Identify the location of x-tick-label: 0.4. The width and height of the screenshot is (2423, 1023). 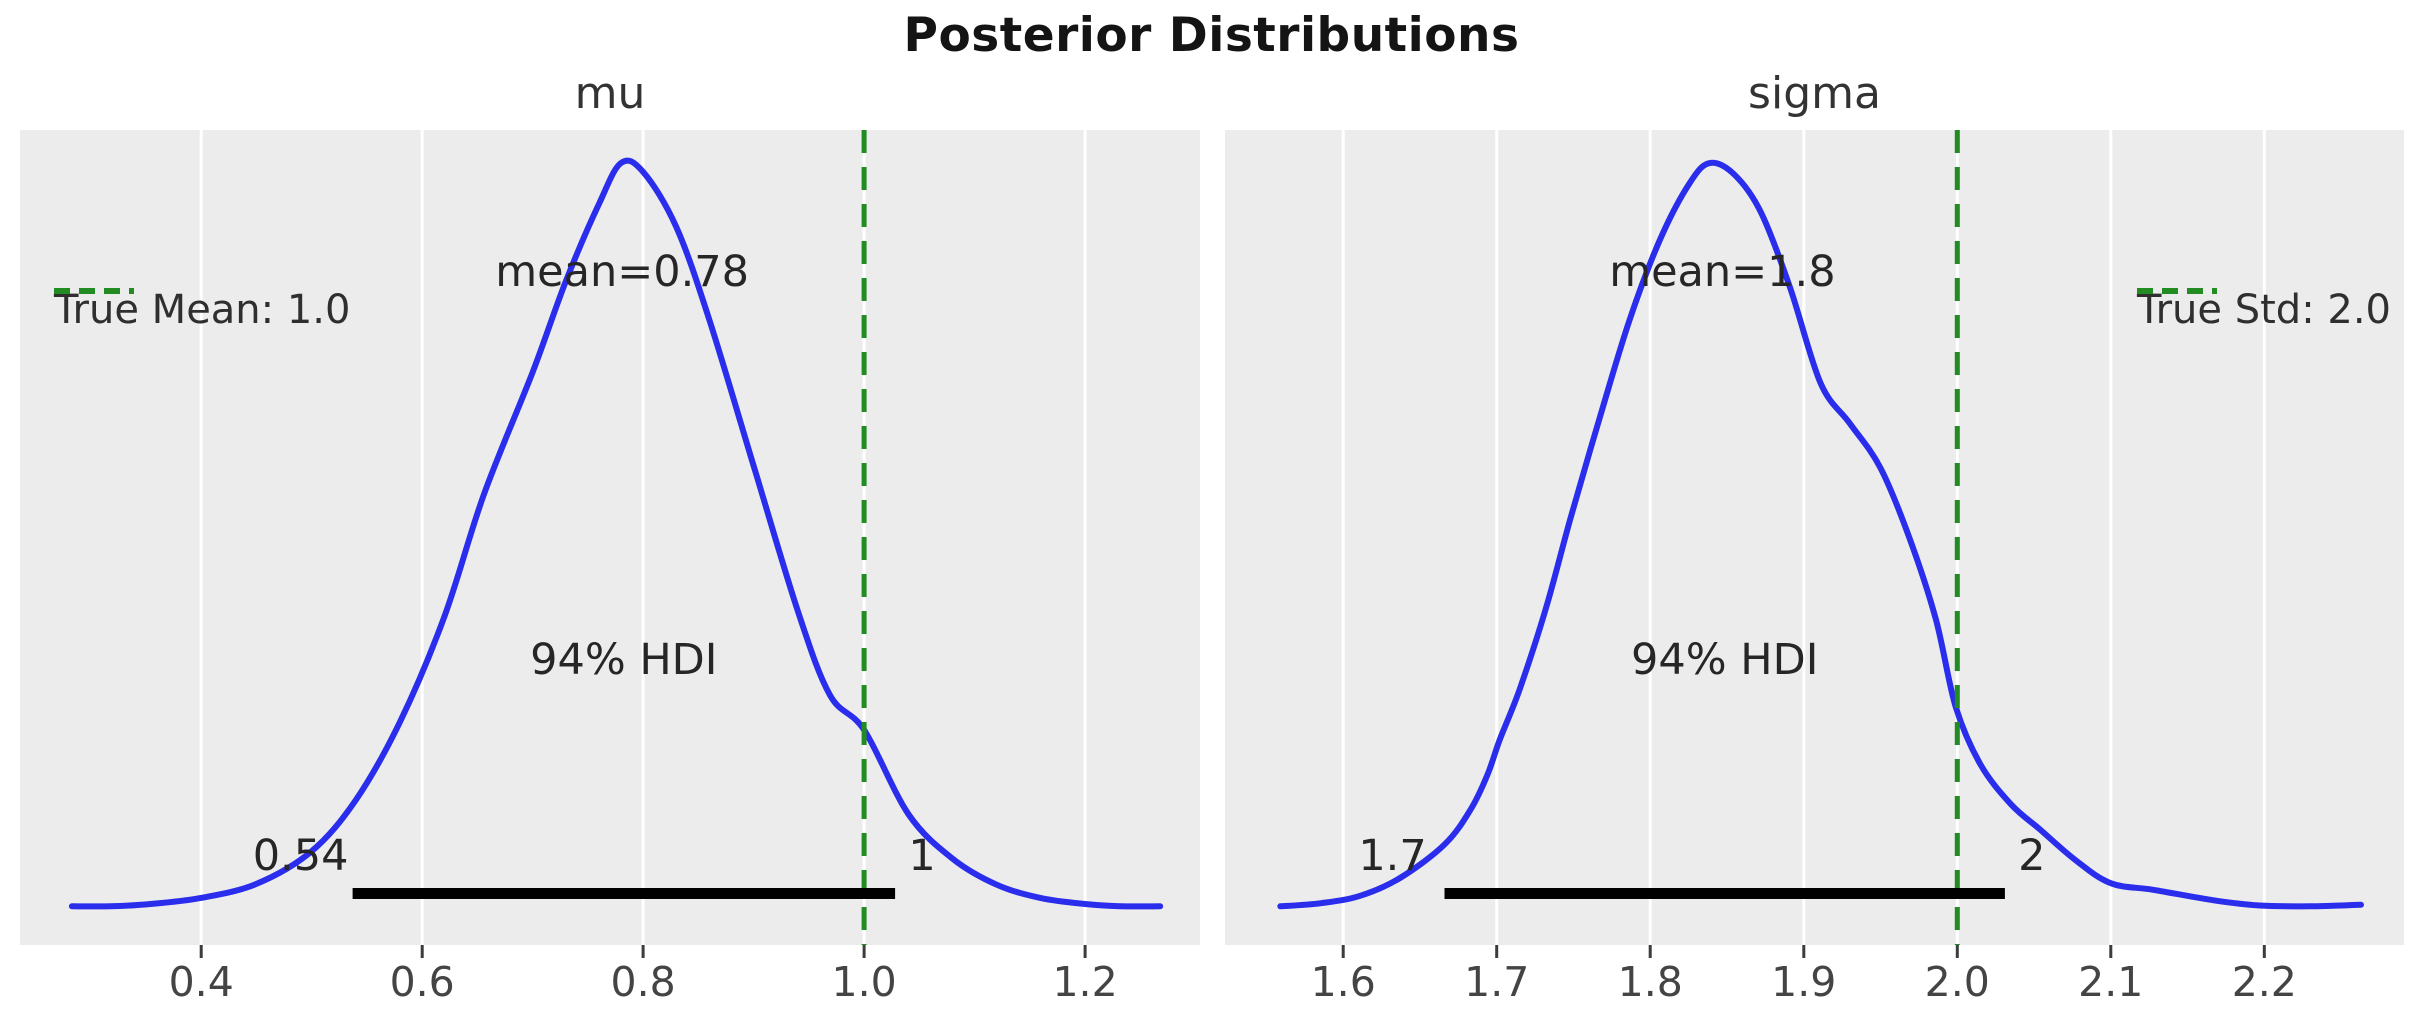
(201, 982).